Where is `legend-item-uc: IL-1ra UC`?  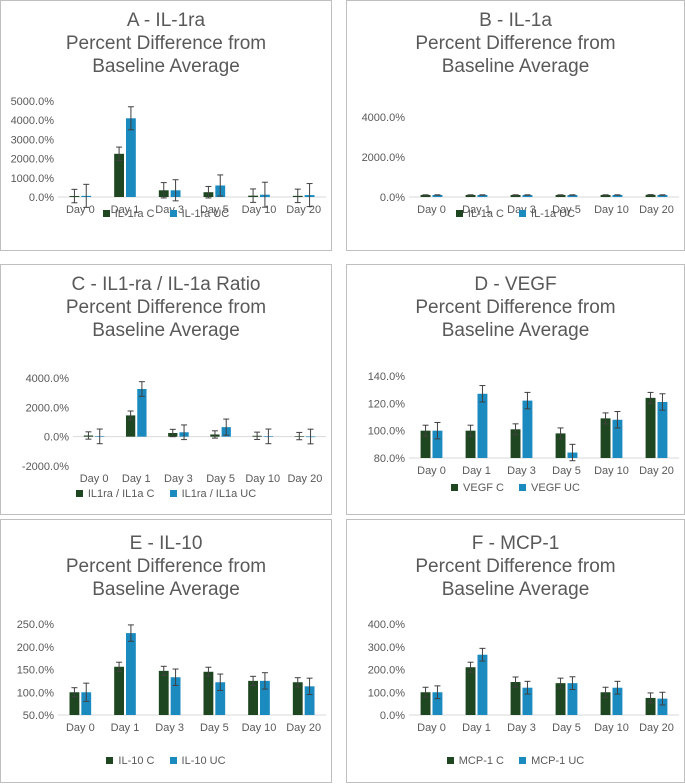
legend-item-uc: IL-1ra UC is located at coordinates (199, 214).